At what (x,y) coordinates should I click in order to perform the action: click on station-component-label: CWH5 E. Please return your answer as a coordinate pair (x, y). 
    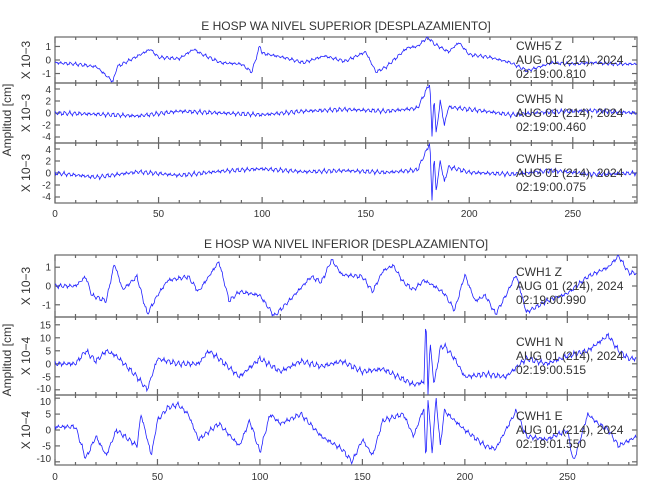
    Looking at the image, I should click on (539, 159).